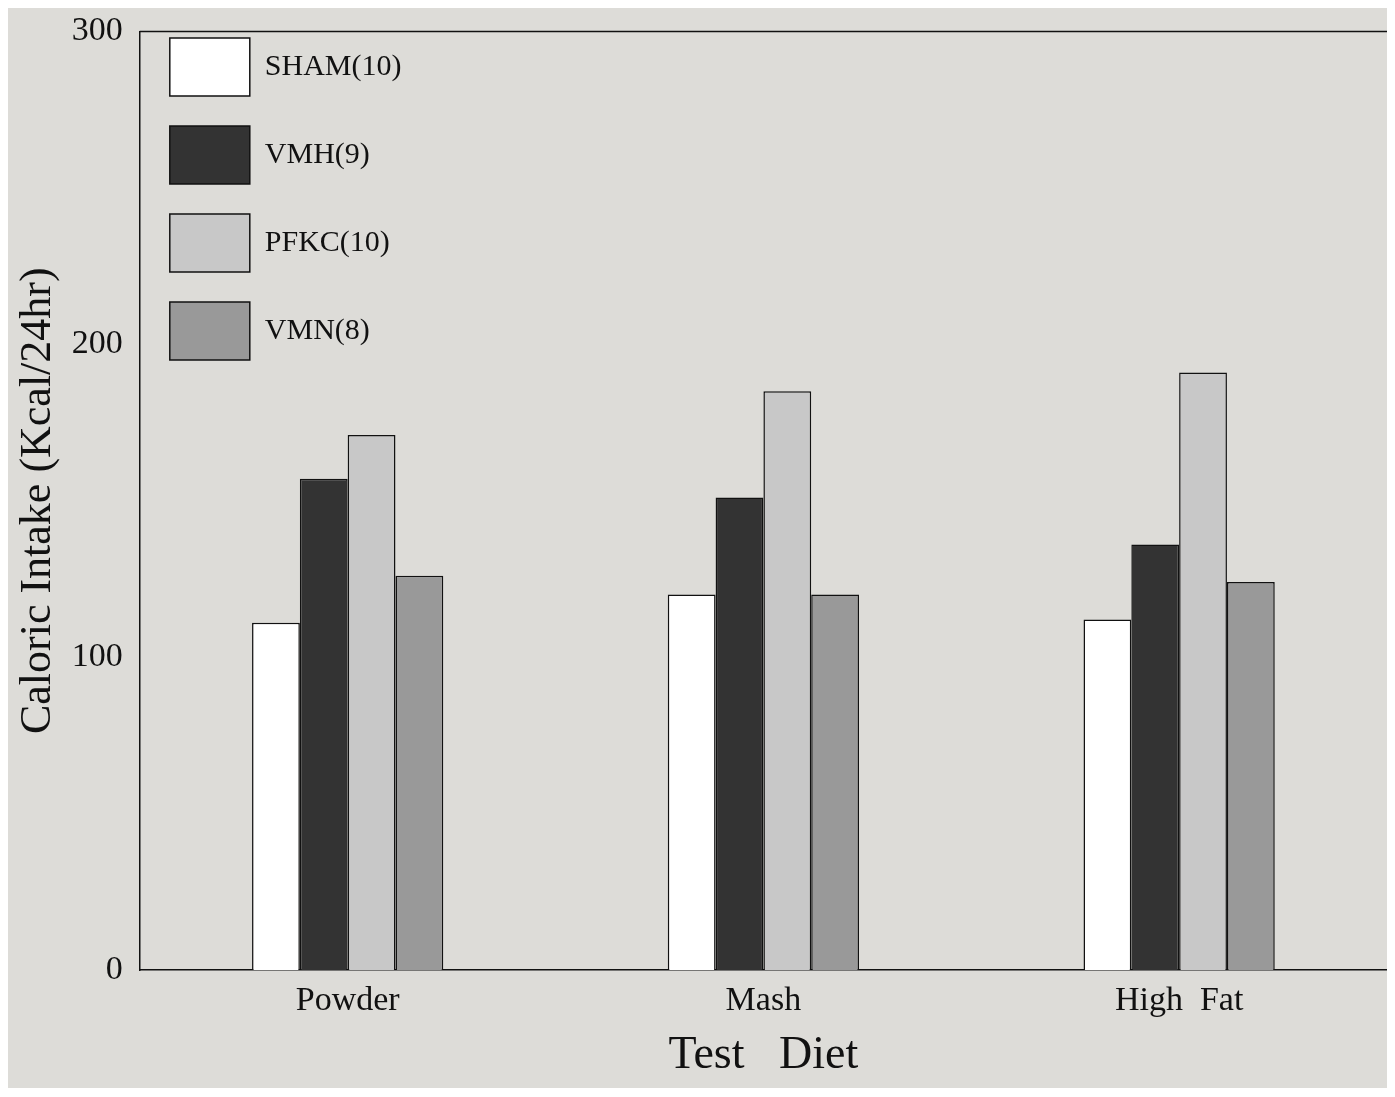  Describe the element at coordinates (1179, 999) in the screenshot. I see `x-tick-label: High Fat` at that location.